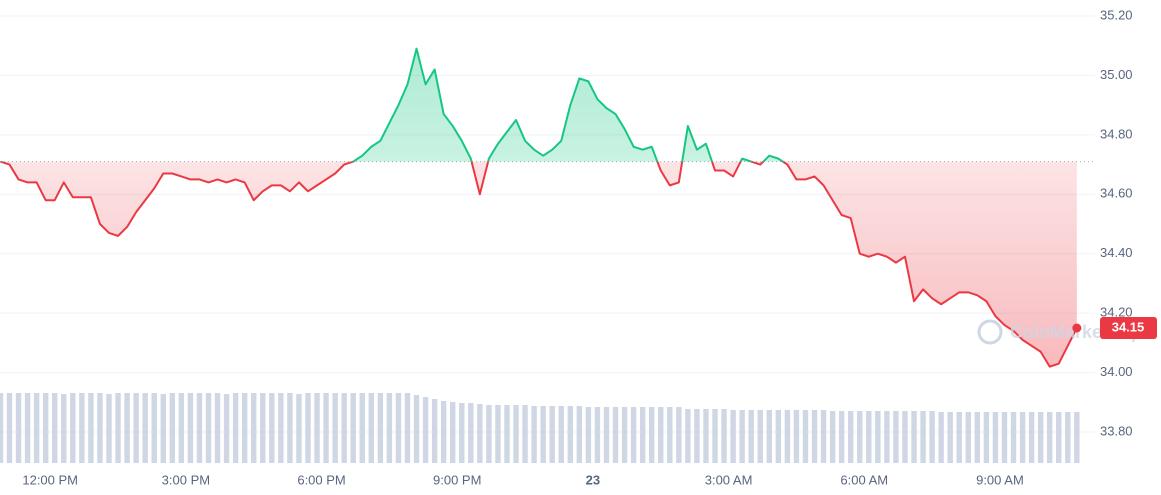 This screenshot has width=1161, height=495. What do you see at coordinates (729, 479) in the screenshot?
I see `x-tick-label: 3:00 AM` at bounding box center [729, 479].